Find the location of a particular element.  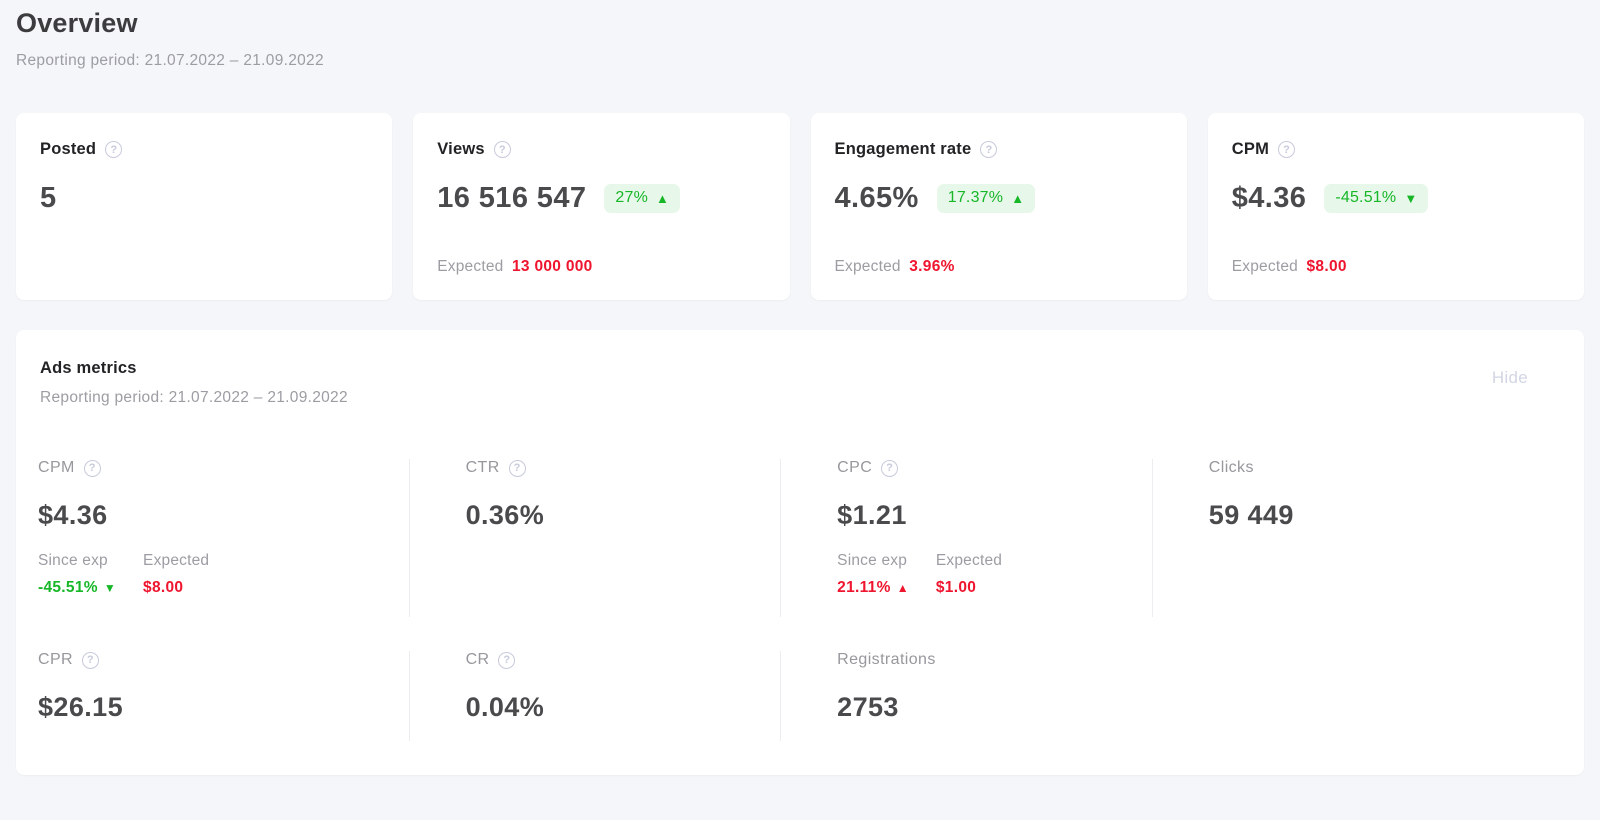

views-card-title: Views is located at coordinates (461, 149).